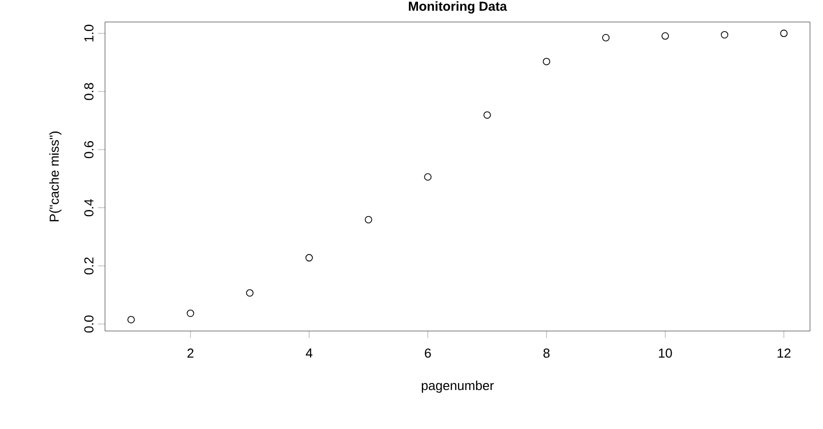 Image resolution: width=823 pixels, height=429 pixels. I want to click on x-axis-title: pagenumber, so click(458, 386).